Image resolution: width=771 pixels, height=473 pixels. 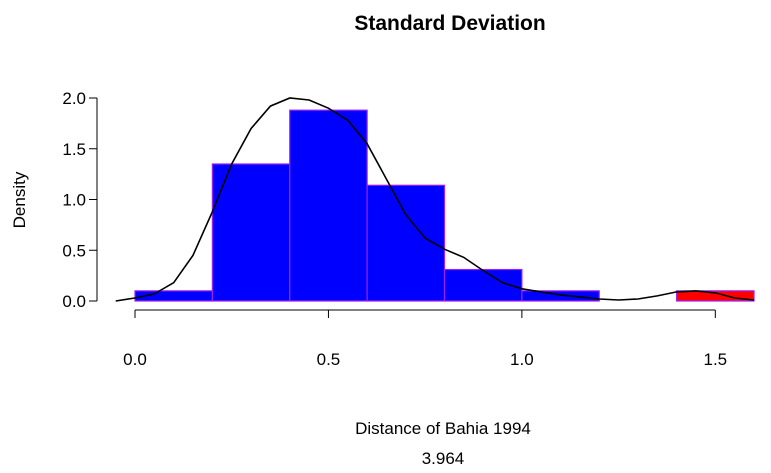 I want to click on y-tick-label: 0.0, so click(x=74, y=301).